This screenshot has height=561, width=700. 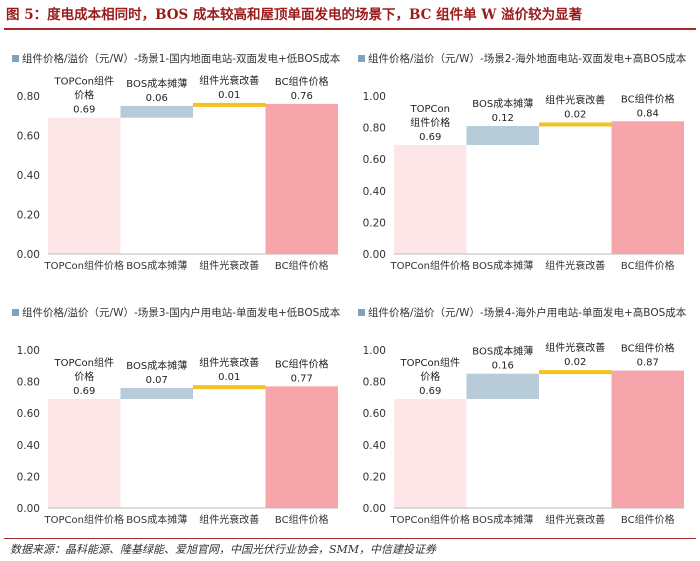 What do you see at coordinates (527, 312) in the screenshot?
I see `legend-label: 组件价格/溢价（元/W）-场景4-海外户用电站-单面发电+高BOS成本` at bounding box center [527, 312].